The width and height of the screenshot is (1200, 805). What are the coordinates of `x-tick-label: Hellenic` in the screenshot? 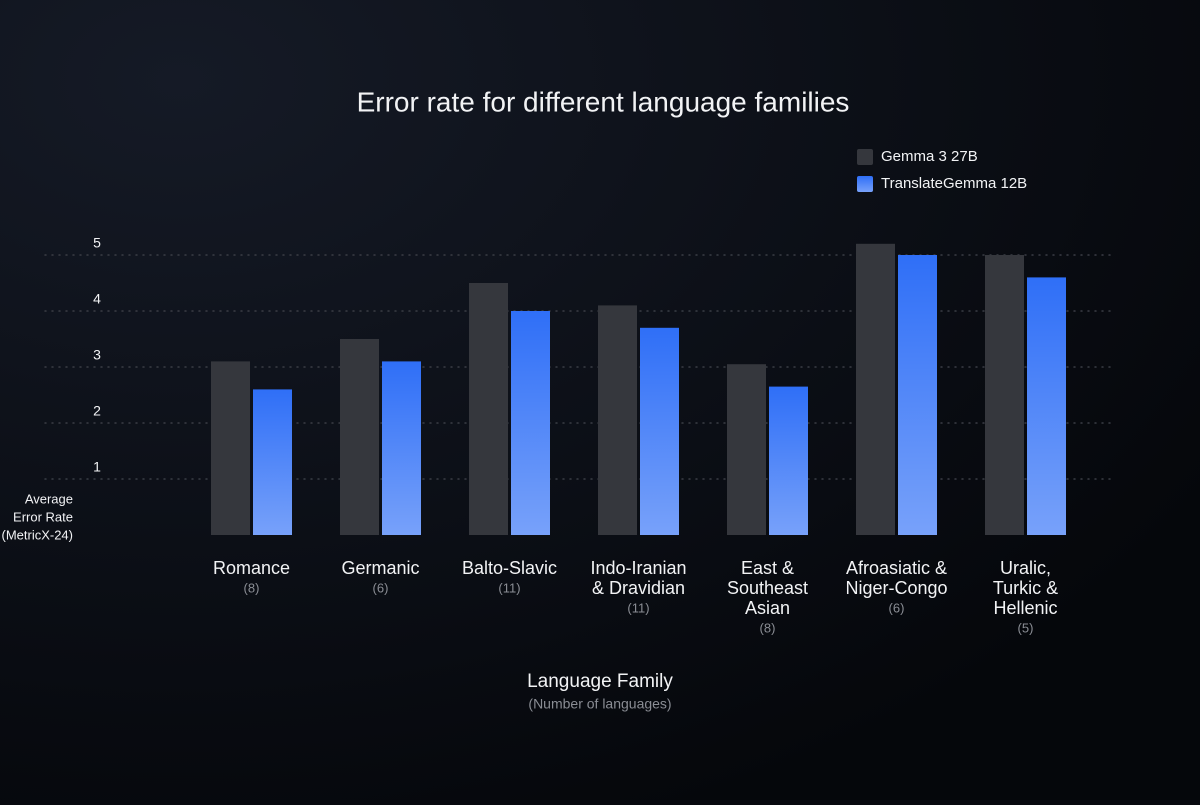 It's located at (1025, 608).